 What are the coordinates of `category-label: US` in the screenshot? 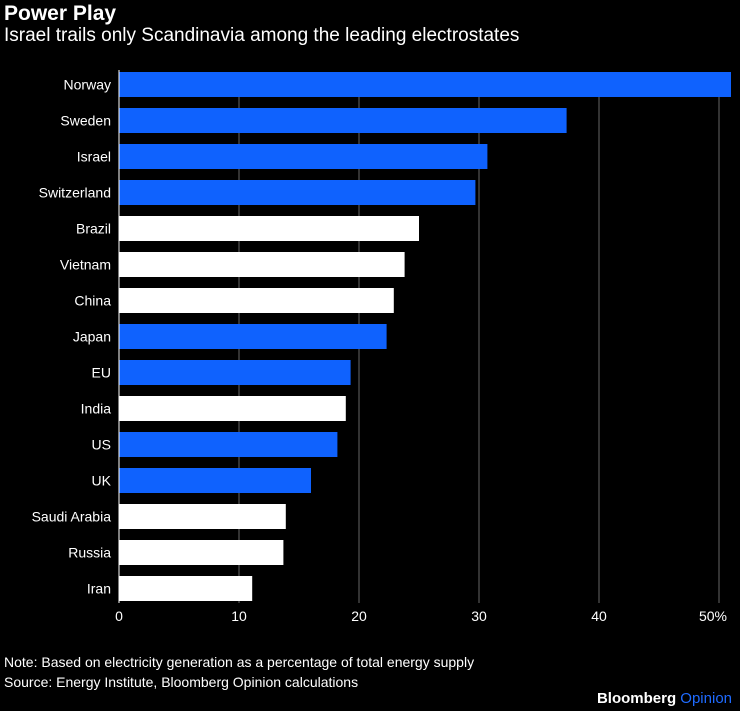 It's located at (101, 445).